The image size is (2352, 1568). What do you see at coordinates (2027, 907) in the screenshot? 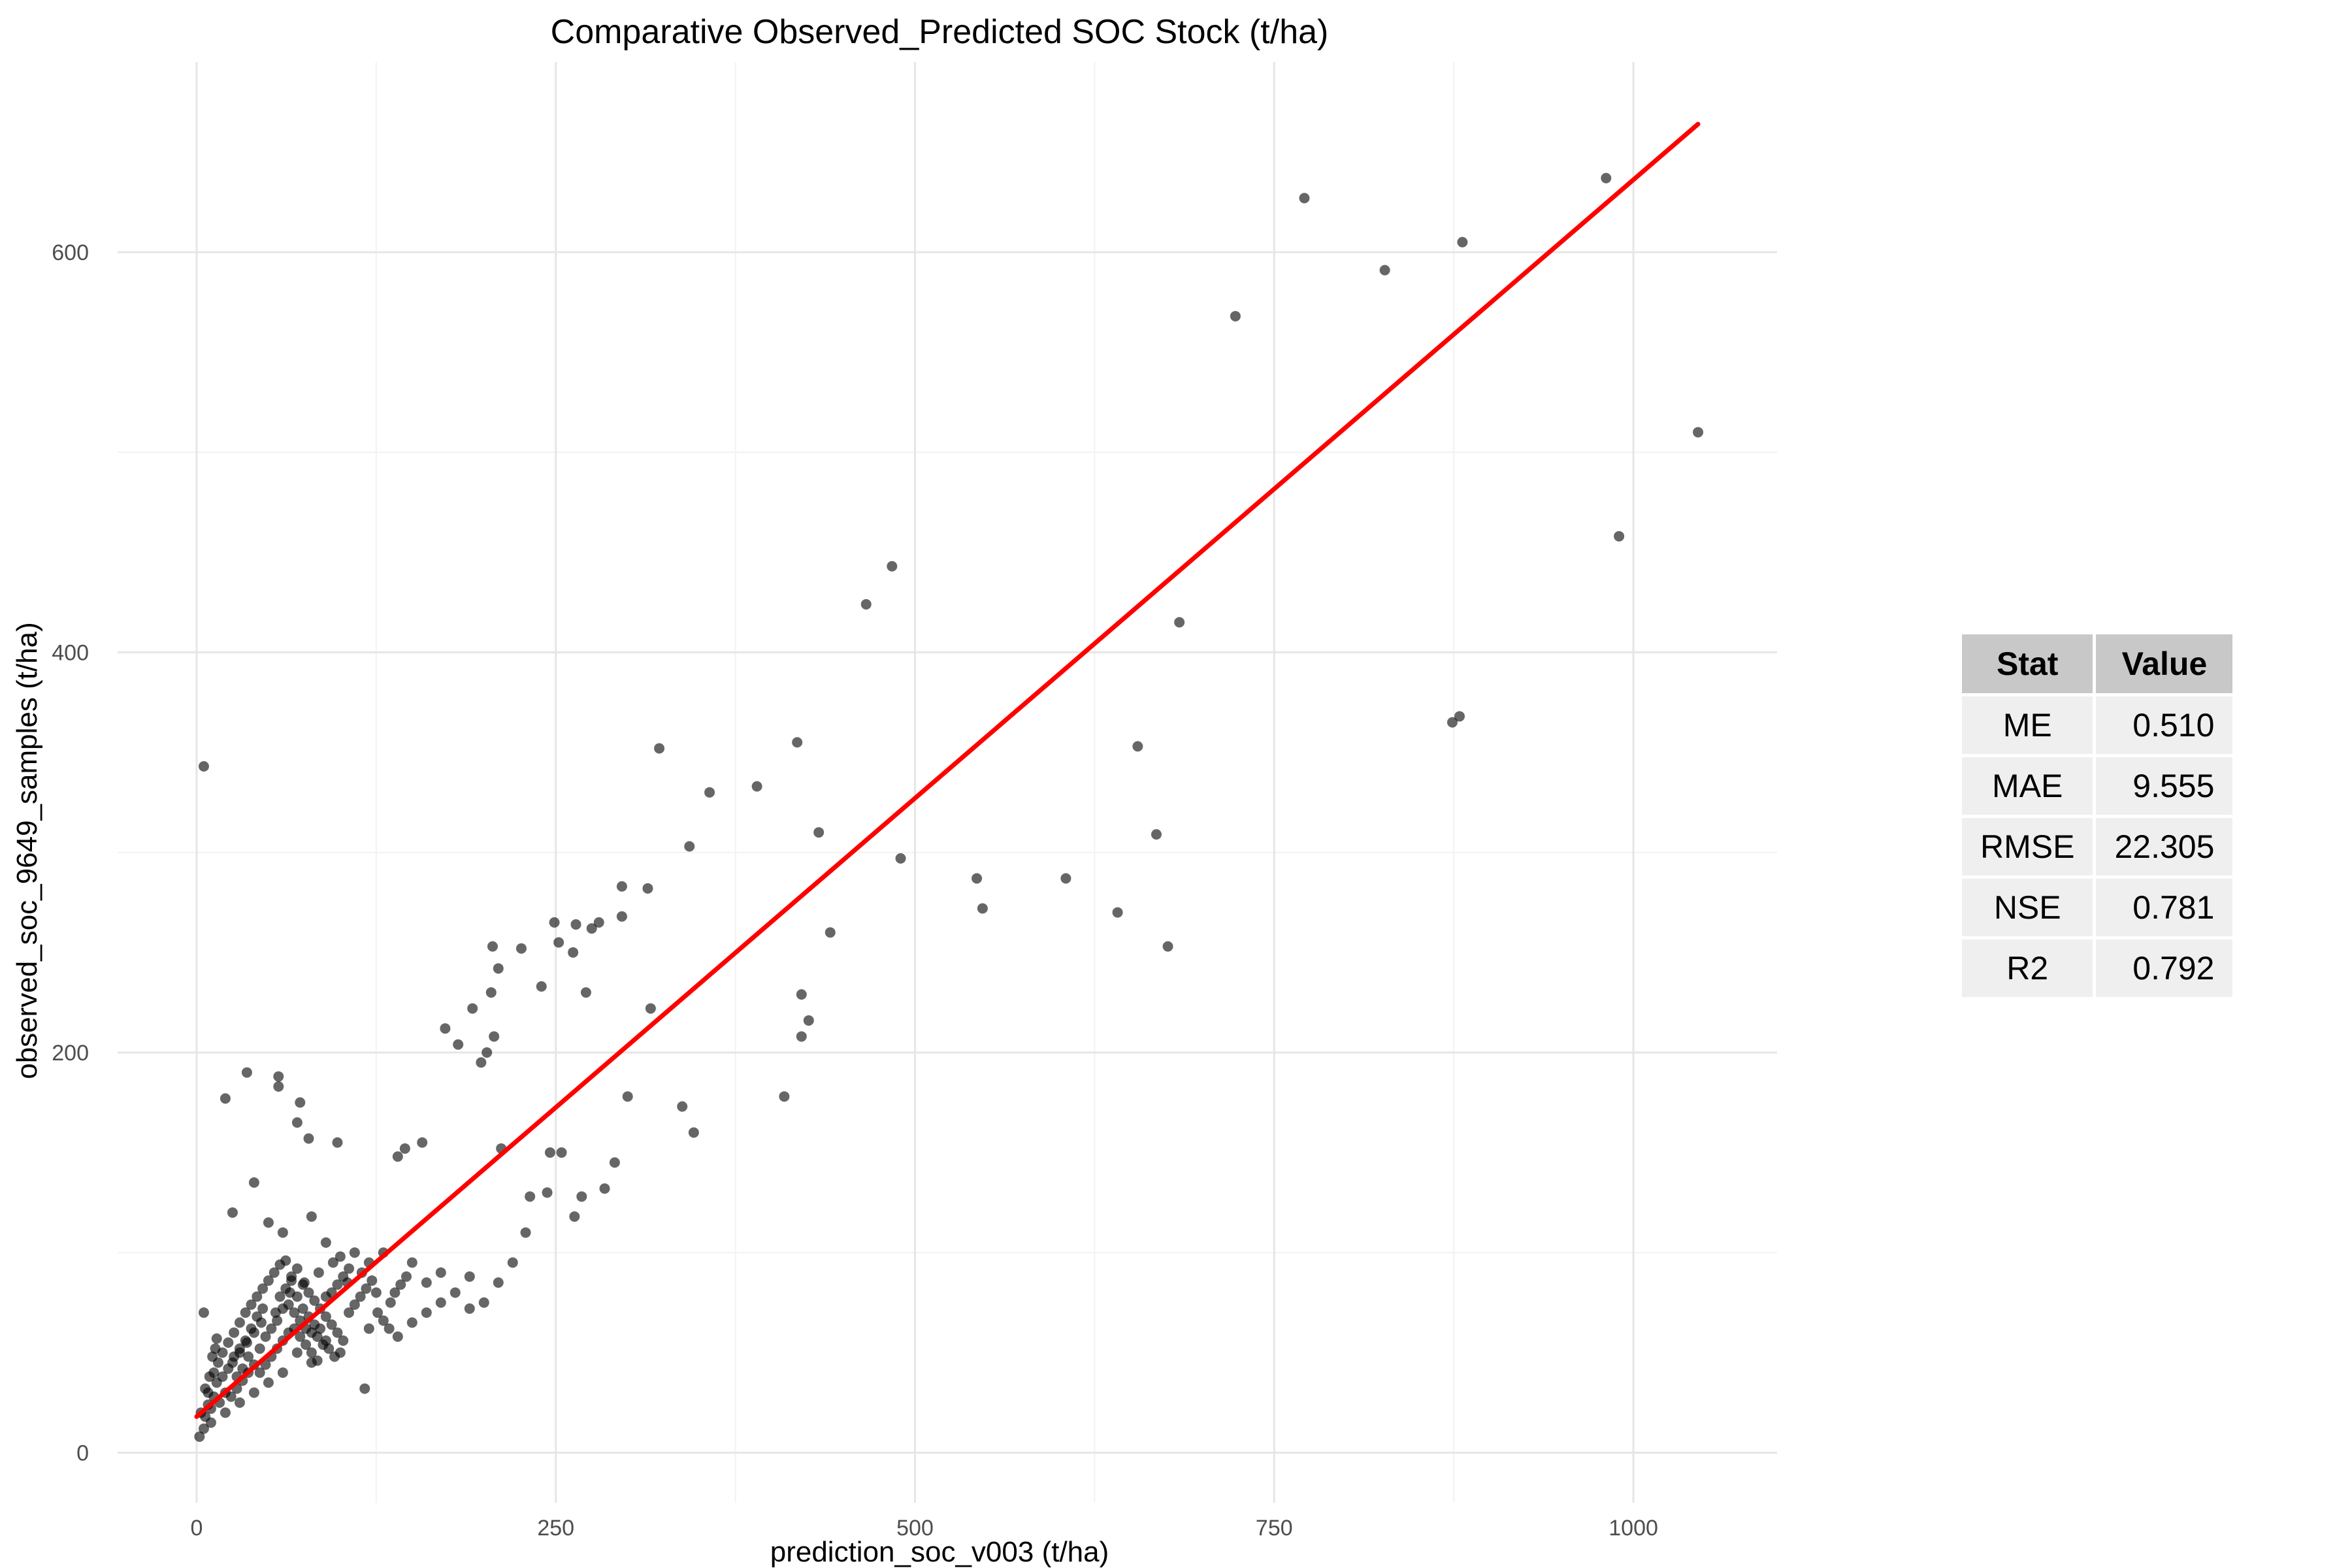
I see `stat-name: NSE` at bounding box center [2027, 907].